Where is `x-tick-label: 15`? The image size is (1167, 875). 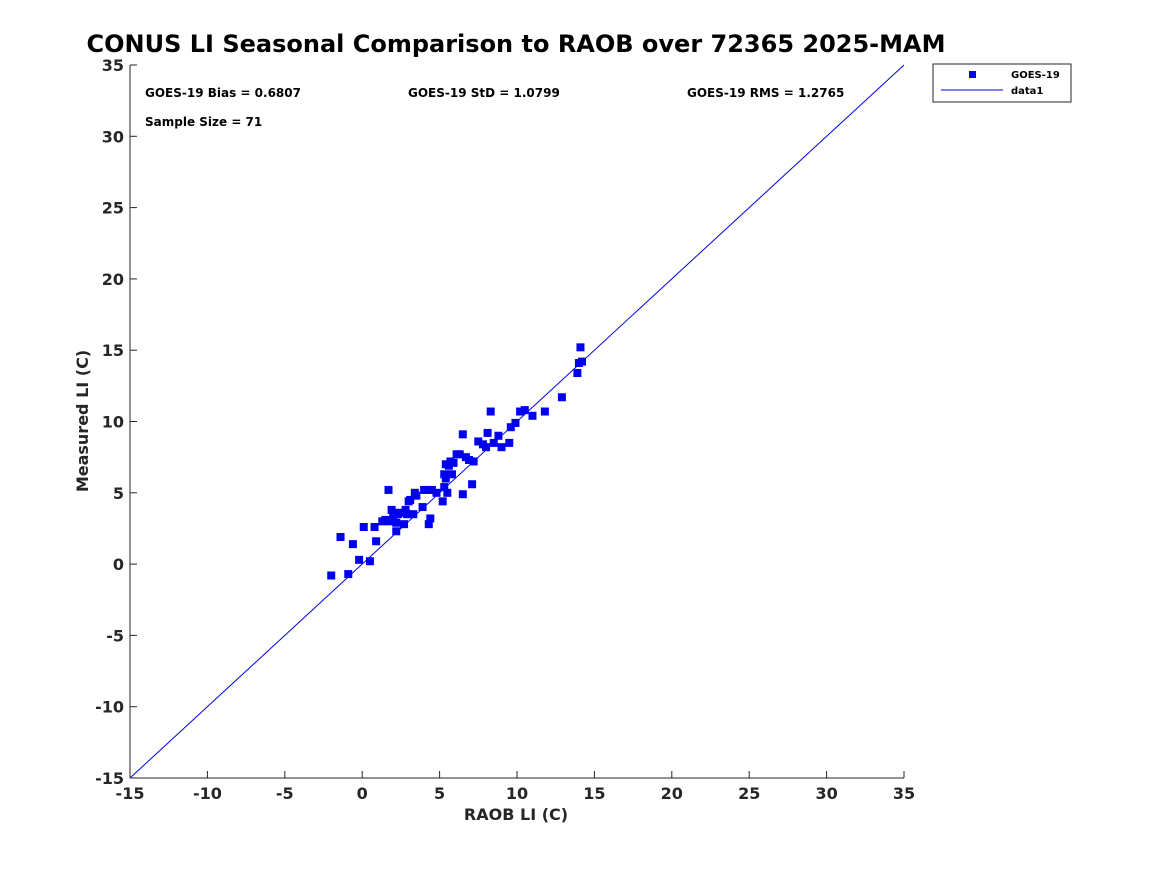 x-tick-label: 15 is located at coordinates (594, 793).